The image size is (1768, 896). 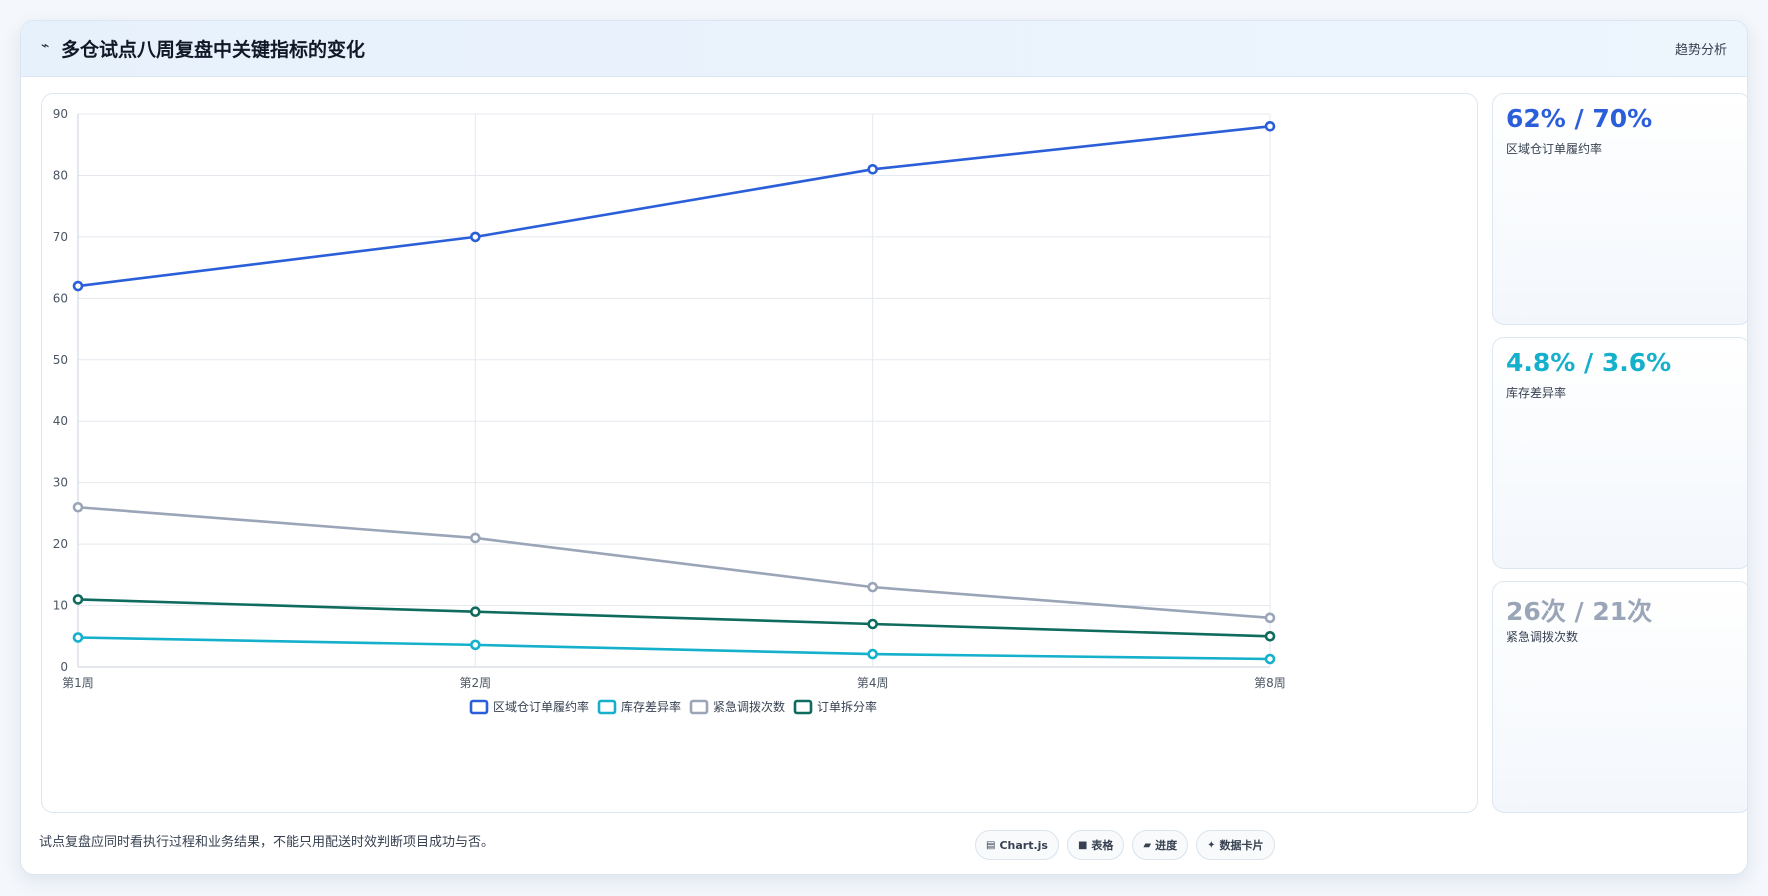 What do you see at coordinates (1554, 149) in the screenshot?
I see `stat-label: 区域仓订单履约率` at bounding box center [1554, 149].